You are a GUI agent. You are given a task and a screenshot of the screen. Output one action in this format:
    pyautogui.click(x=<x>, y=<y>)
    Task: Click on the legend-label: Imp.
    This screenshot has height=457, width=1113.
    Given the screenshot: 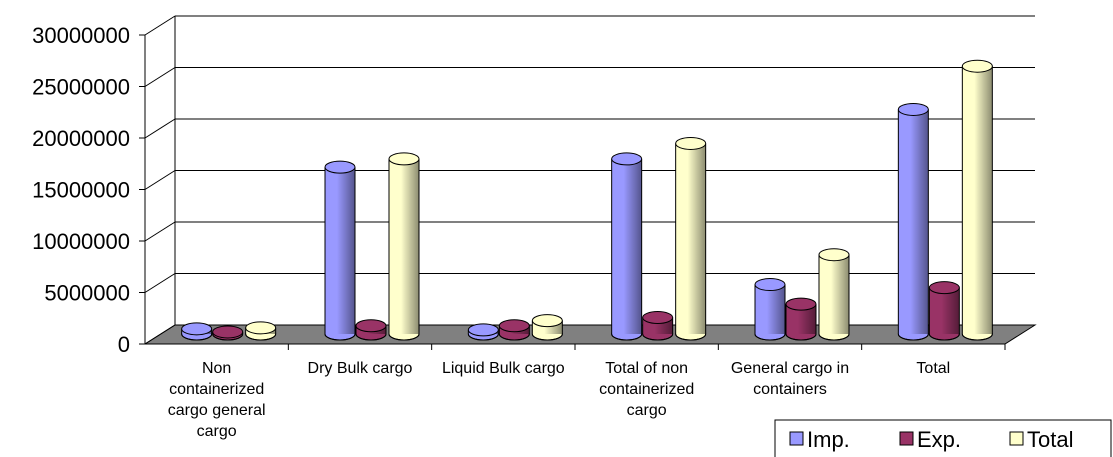 What is the action you would take?
    pyautogui.click(x=828, y=439)
    